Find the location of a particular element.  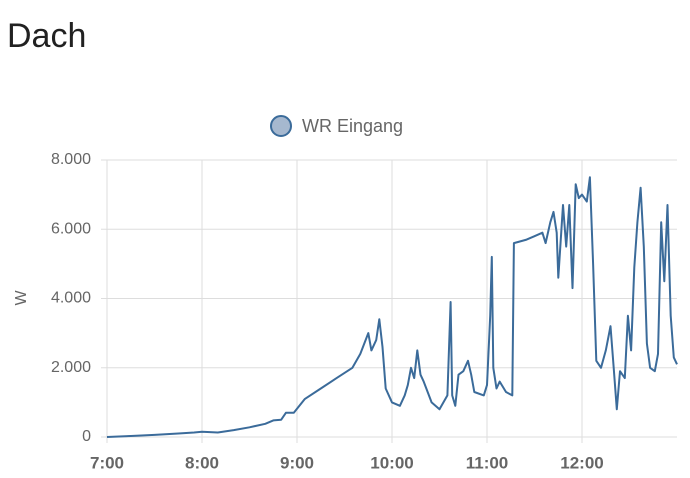

legend-label: WR Eingang is located at coordinates (352, 126).